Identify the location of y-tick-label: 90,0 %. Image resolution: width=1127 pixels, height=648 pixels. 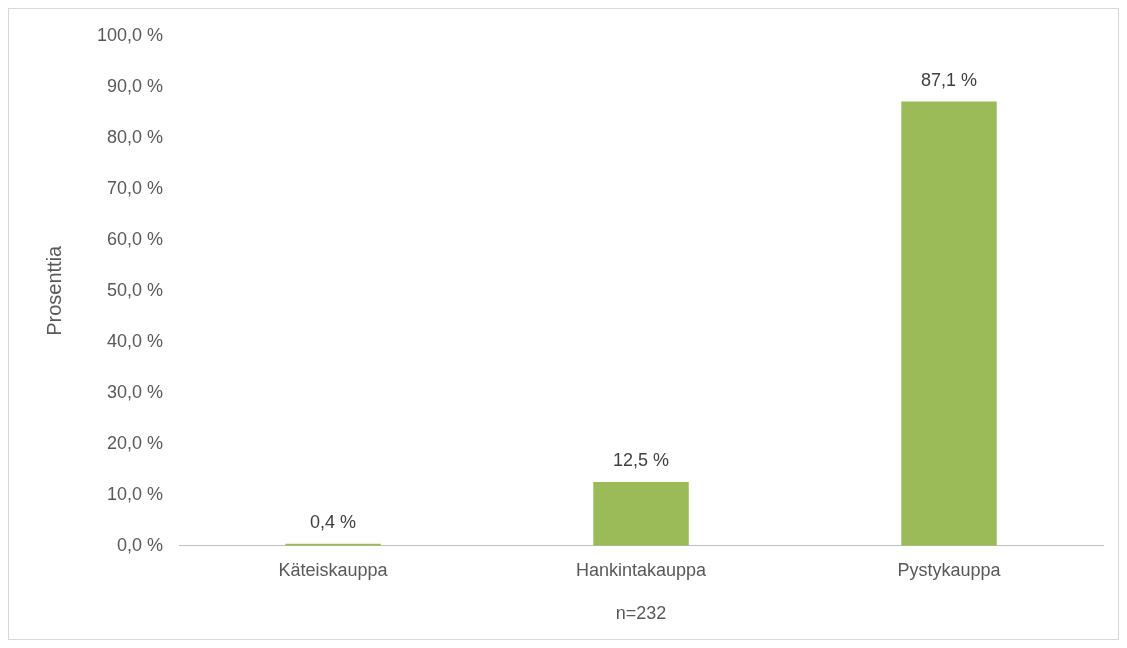
(135, 85).